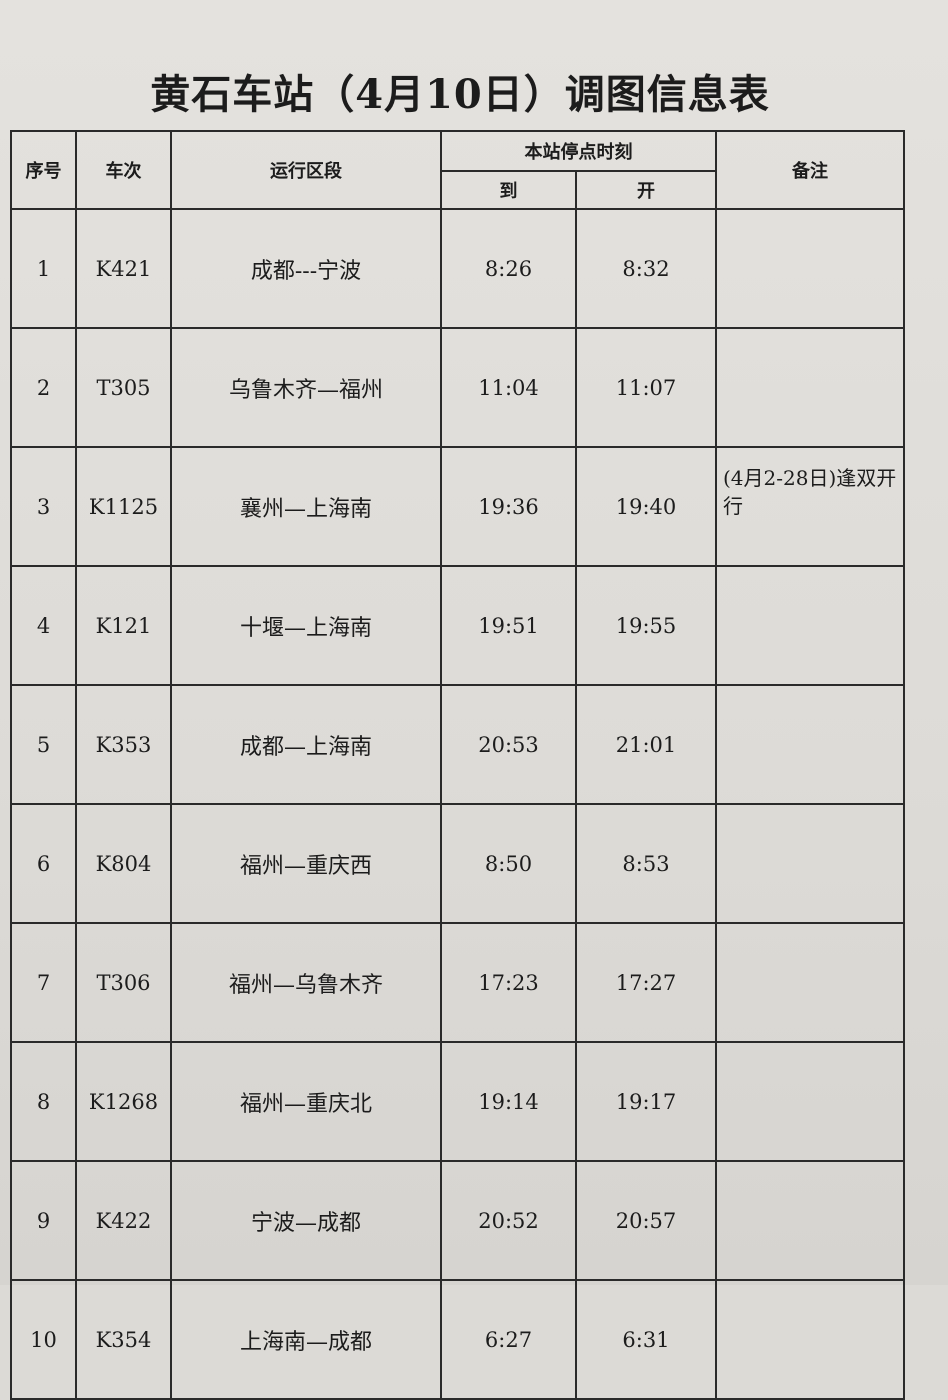 The width and height of the screenshot is (948, 1400). I want to click on route-cell: 福州—重庆北, so click(306, 1101).